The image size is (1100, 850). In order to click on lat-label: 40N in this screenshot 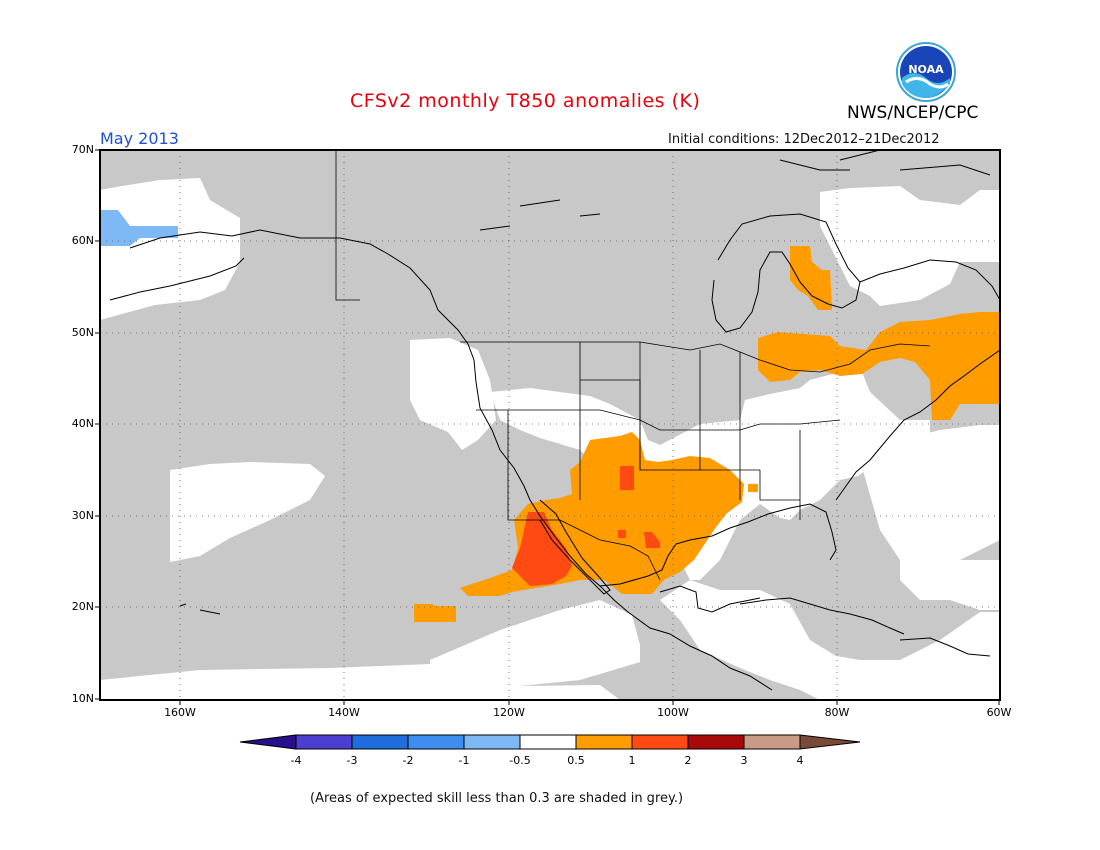, I will do `click(82, 423)`.